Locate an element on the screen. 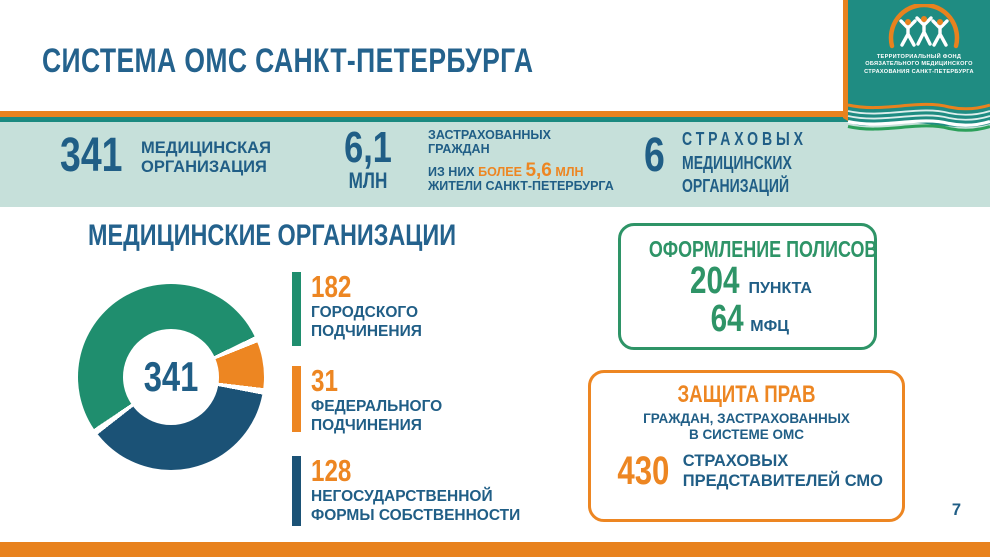 The width and height of the screenshot is (990, 557). page-number: 7 is located at coordinates (956, 510).